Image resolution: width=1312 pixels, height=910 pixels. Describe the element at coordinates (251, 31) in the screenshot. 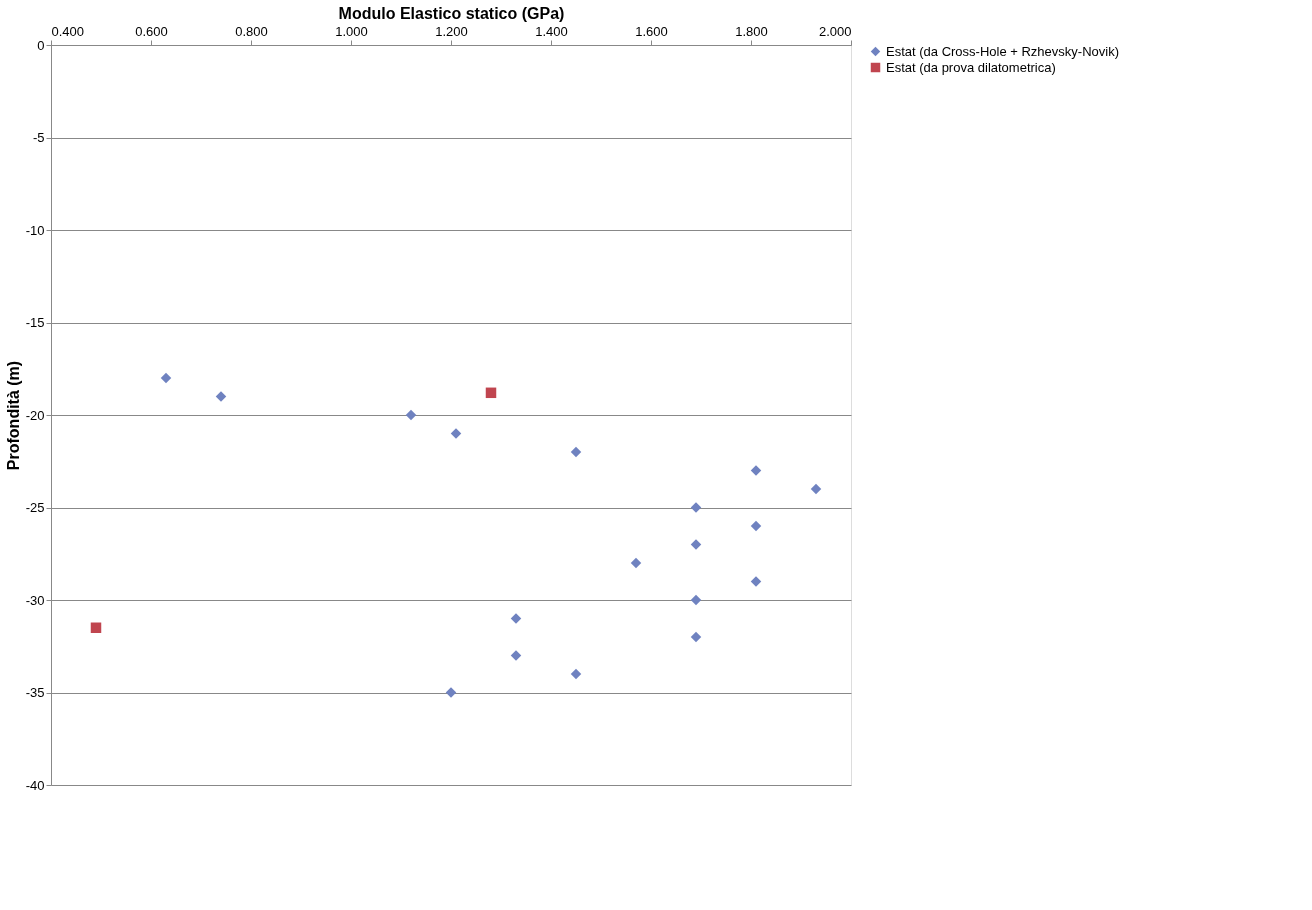

I see `x-tick-label: 0.800` at that location.